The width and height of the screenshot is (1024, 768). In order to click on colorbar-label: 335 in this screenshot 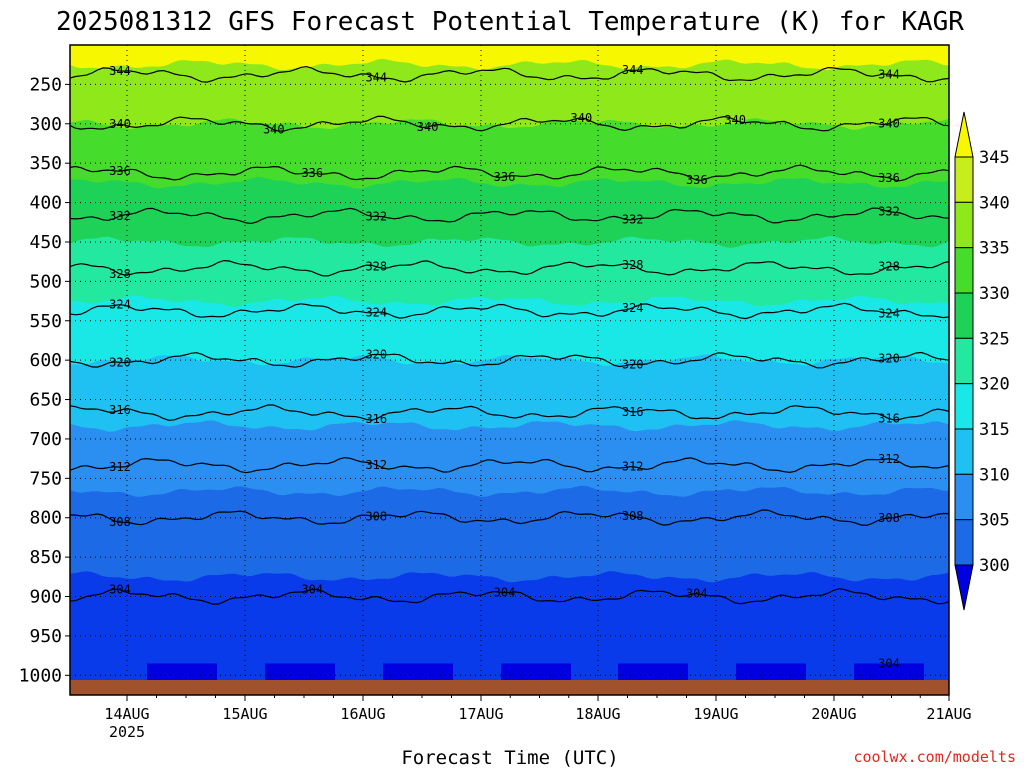, I will do `click(994, 249)`.